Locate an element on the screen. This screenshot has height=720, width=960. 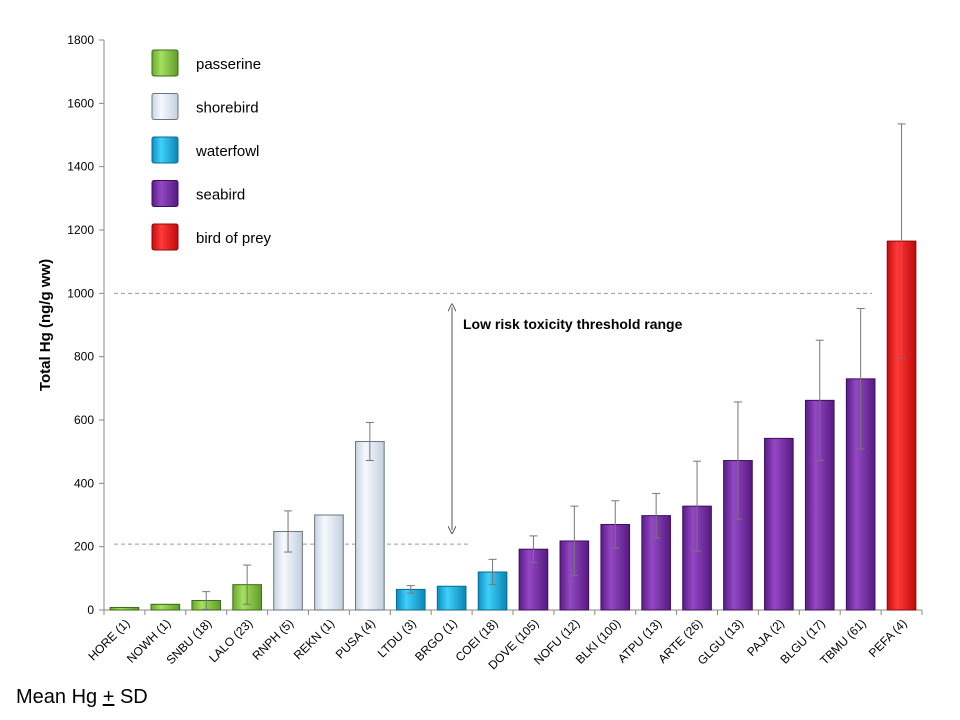
legend-label-passerine: passerine is located at coordinates (228, 64).